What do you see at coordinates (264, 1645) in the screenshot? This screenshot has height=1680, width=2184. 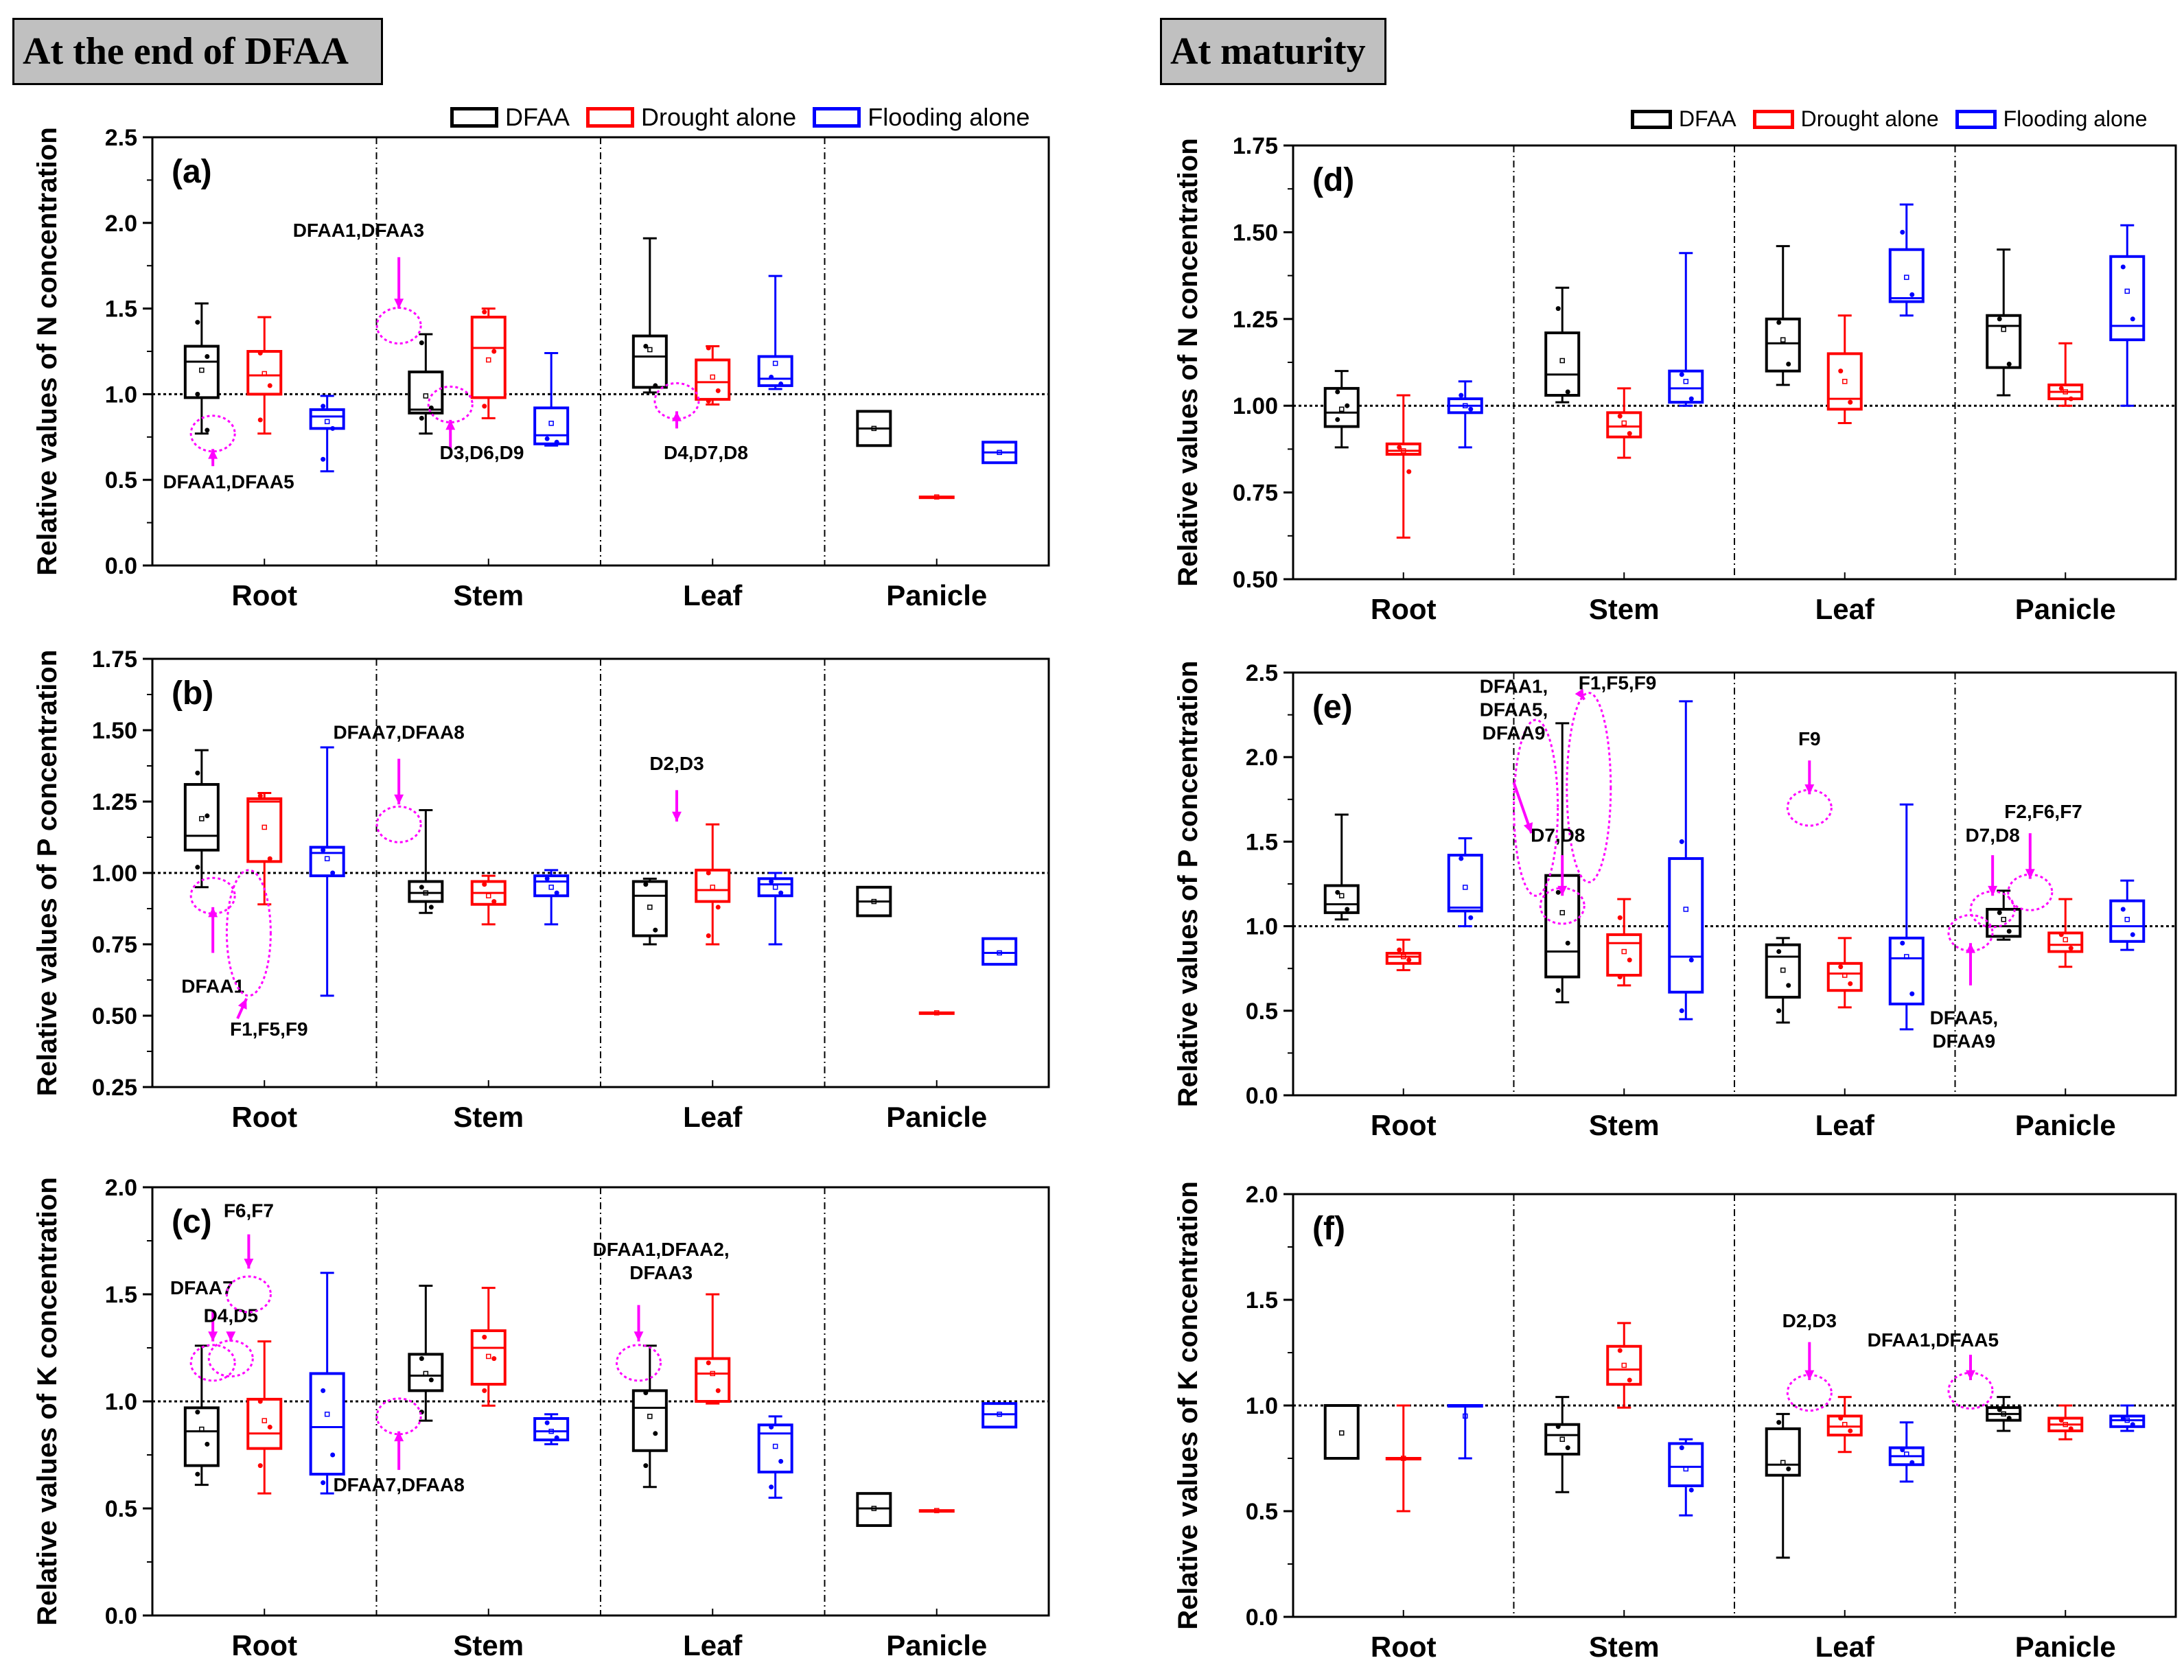 I see `x-category-label: Root` at bounding box center [264, 1645].